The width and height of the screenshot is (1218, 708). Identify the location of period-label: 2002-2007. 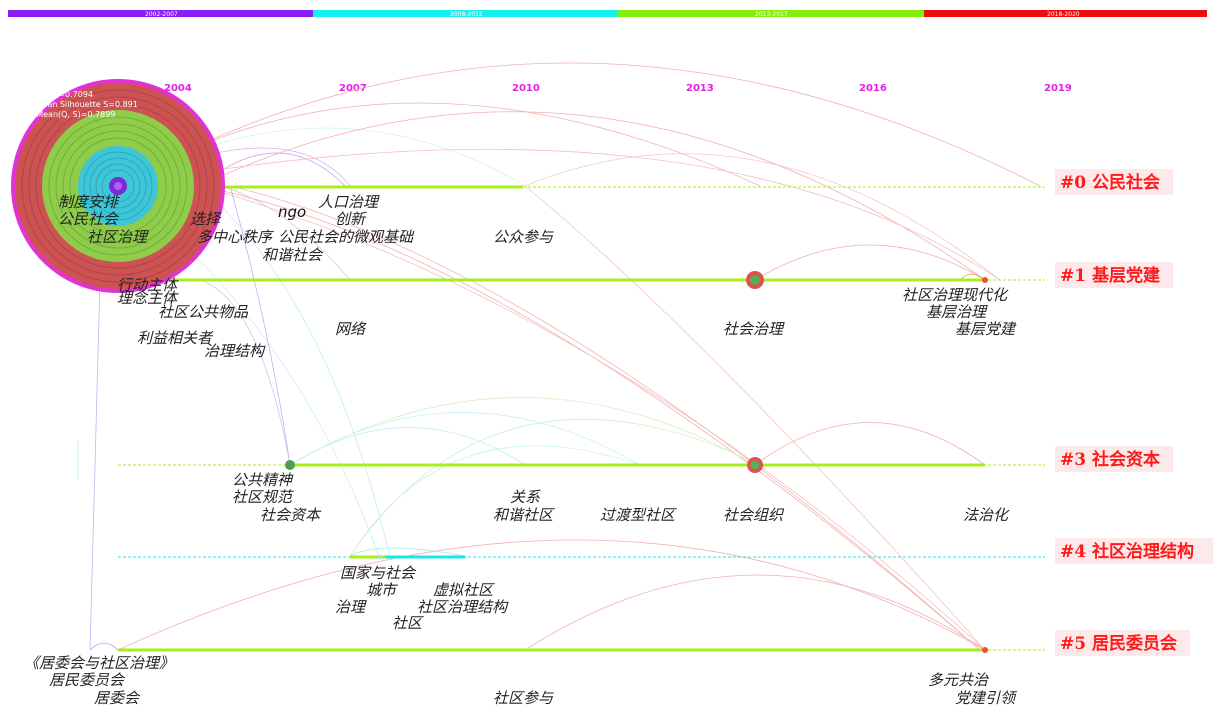
(161, 14).